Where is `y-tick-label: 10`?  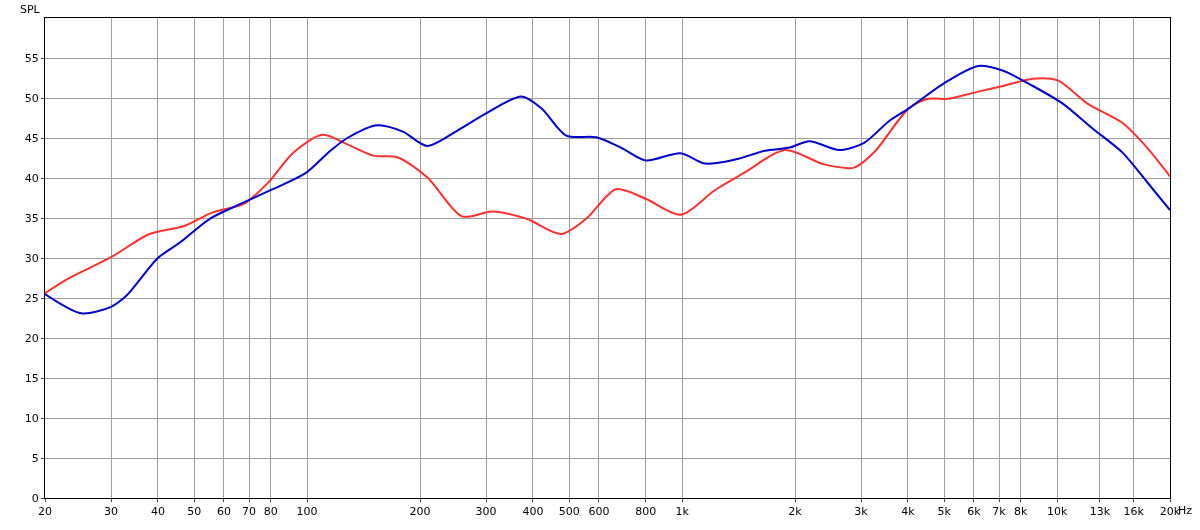 y-tick-label: 10 is located at coordinates (31, 418).